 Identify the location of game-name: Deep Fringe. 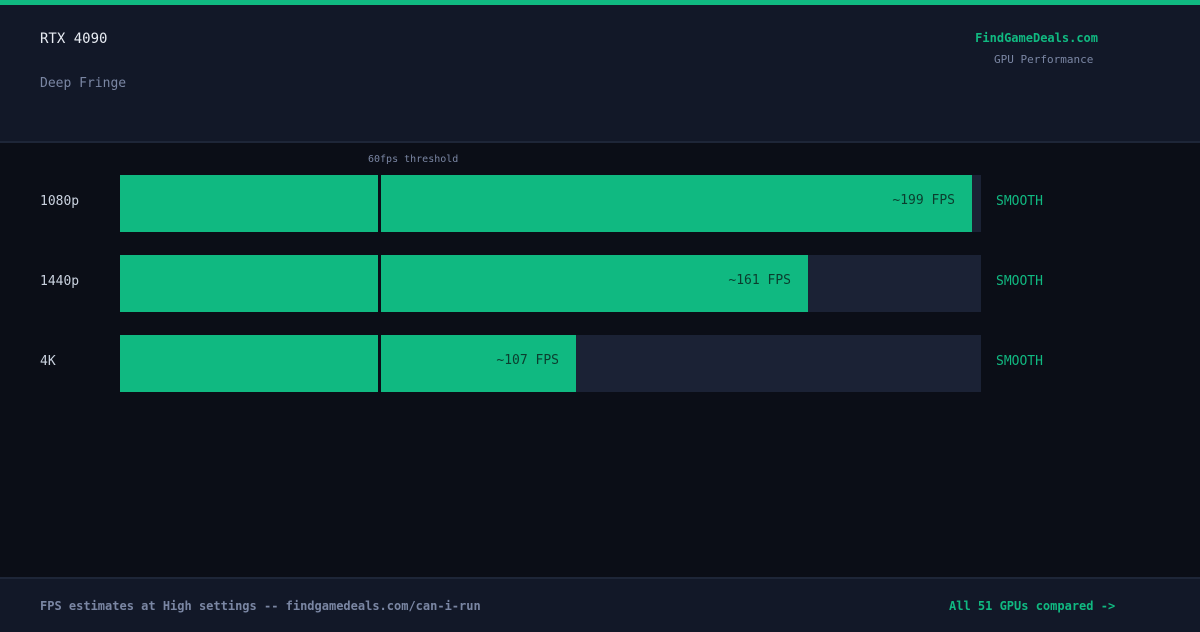
(83, 83).